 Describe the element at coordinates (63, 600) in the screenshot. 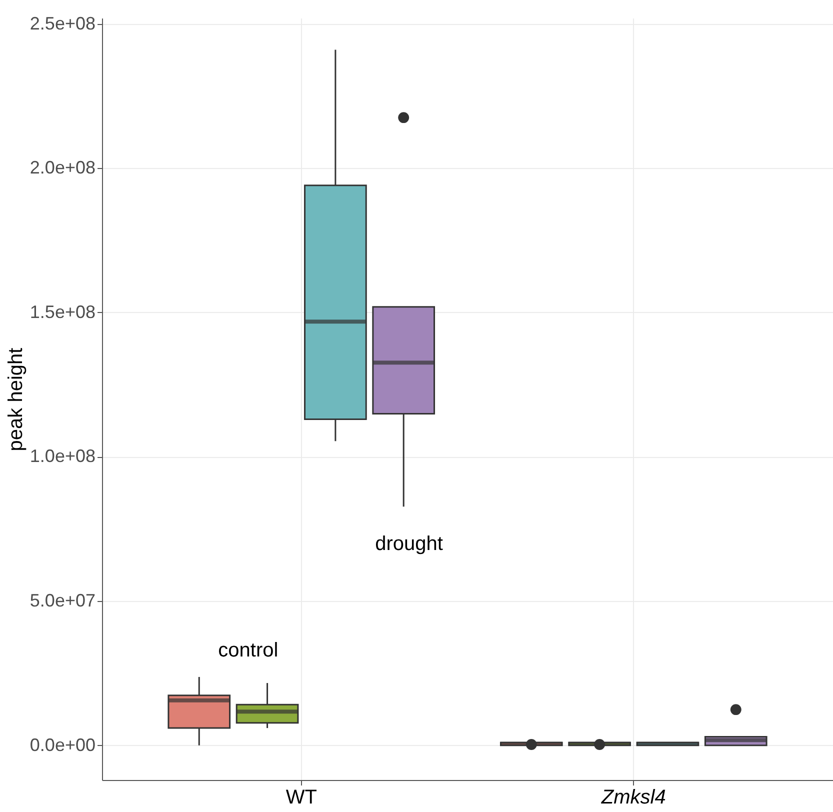

I see `y-tick-label: 5.0e+07` at that location.